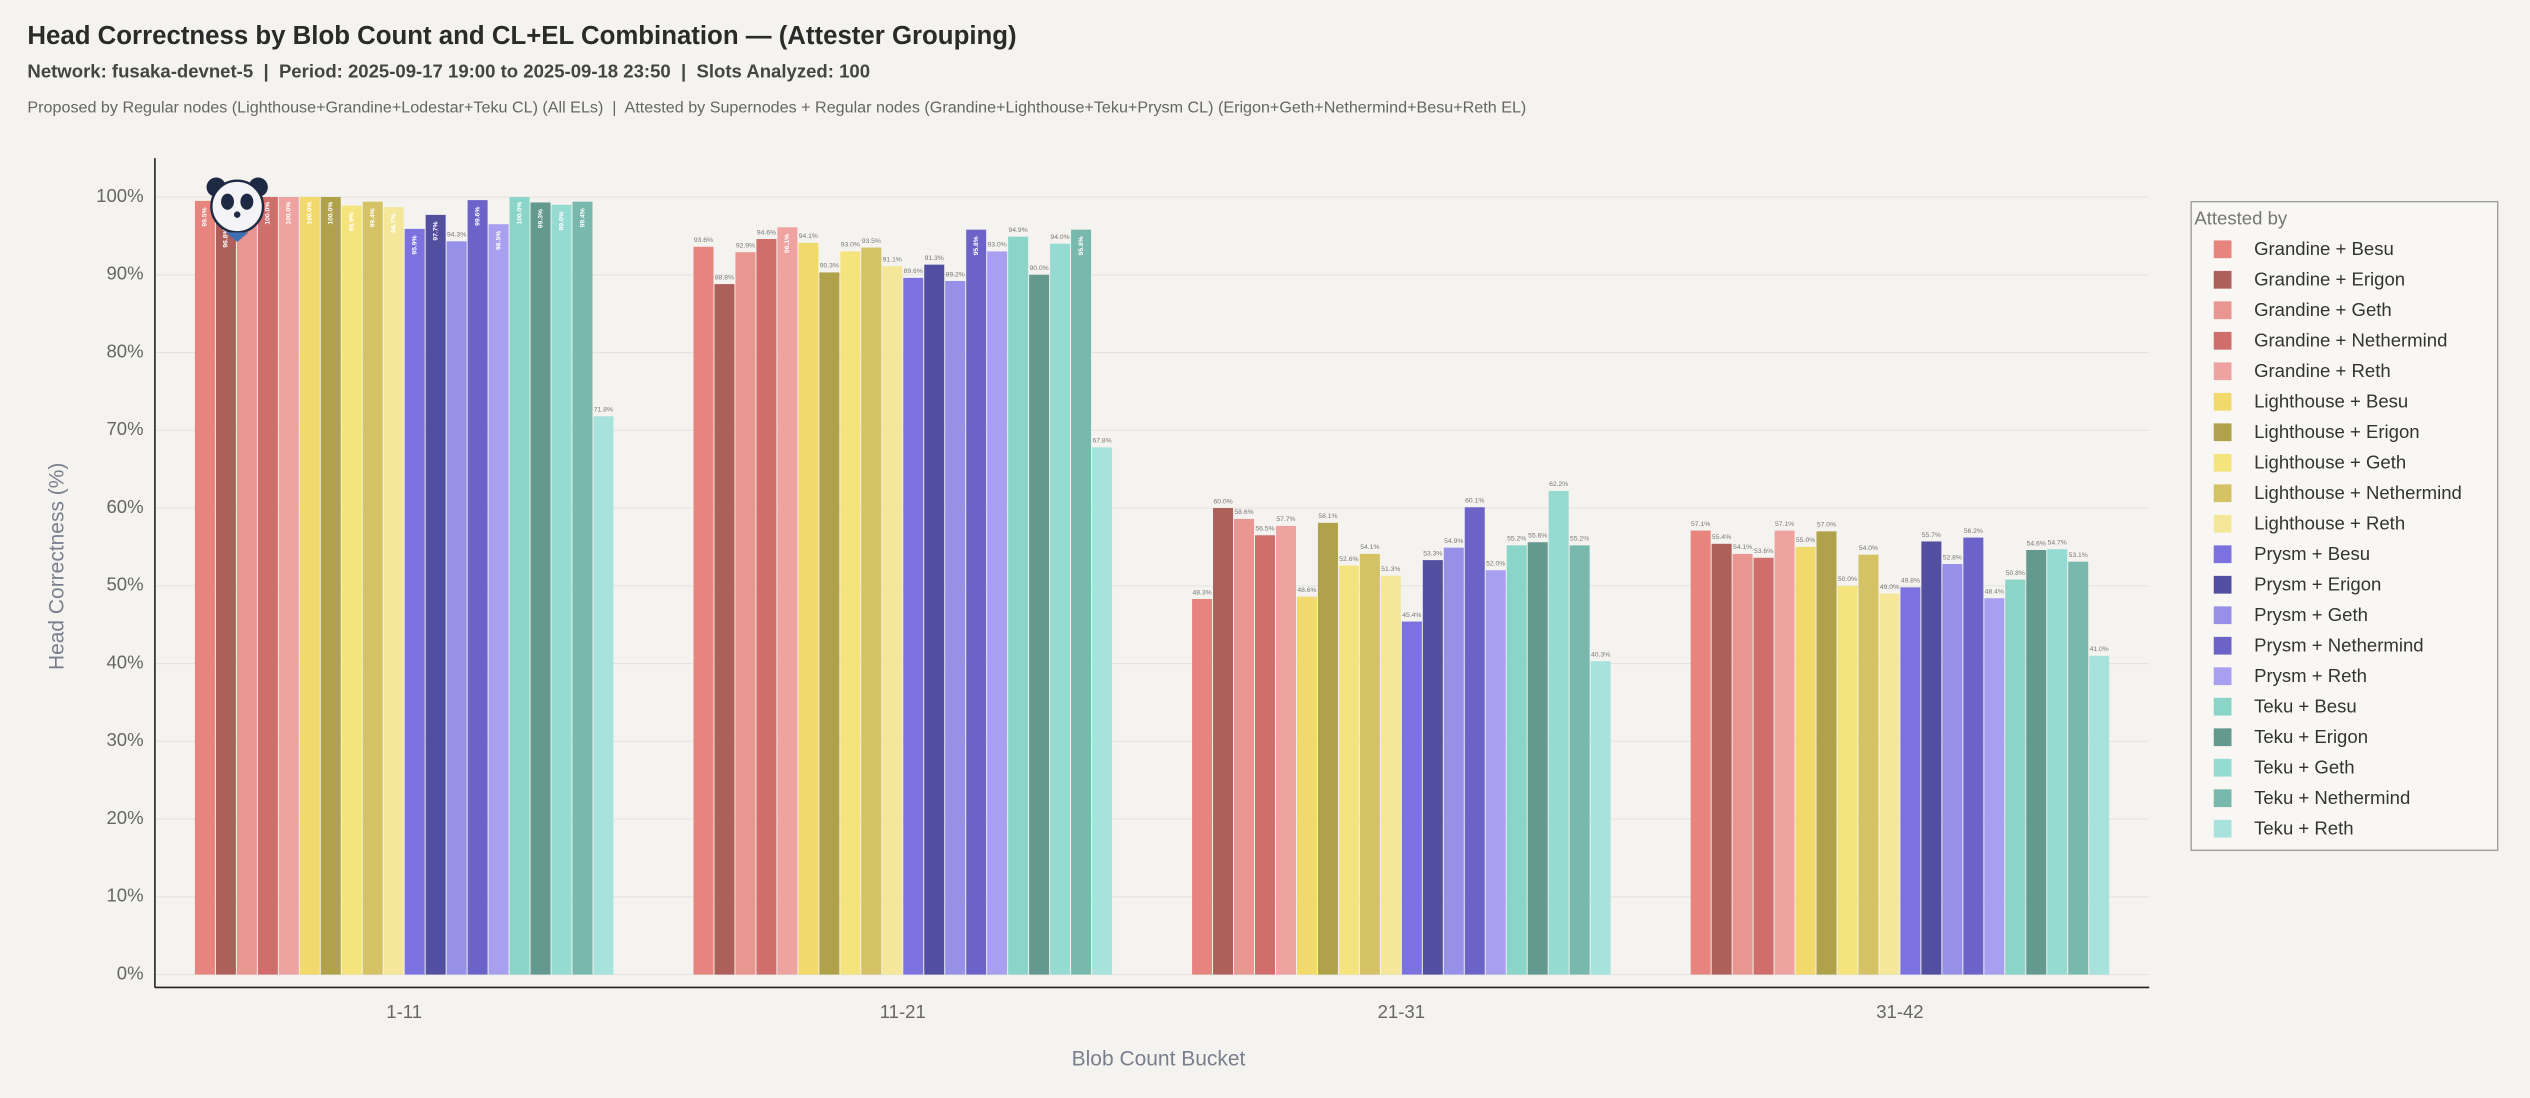  I want to click on value-label: 99.6%, so click(477, 216).